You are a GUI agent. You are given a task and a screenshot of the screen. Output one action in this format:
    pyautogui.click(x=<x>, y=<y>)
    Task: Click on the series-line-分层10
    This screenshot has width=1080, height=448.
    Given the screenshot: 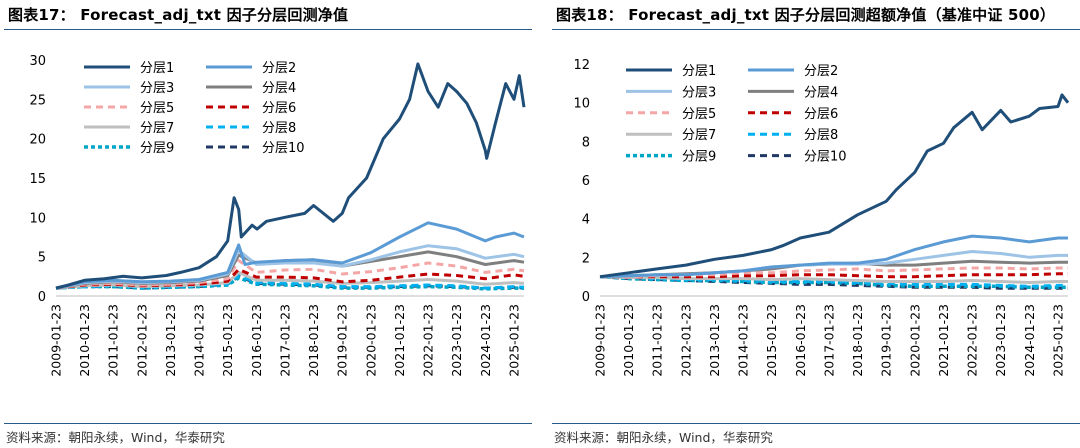 What is the action you would take?
    pyautogui.click(x=833, y=282)
    